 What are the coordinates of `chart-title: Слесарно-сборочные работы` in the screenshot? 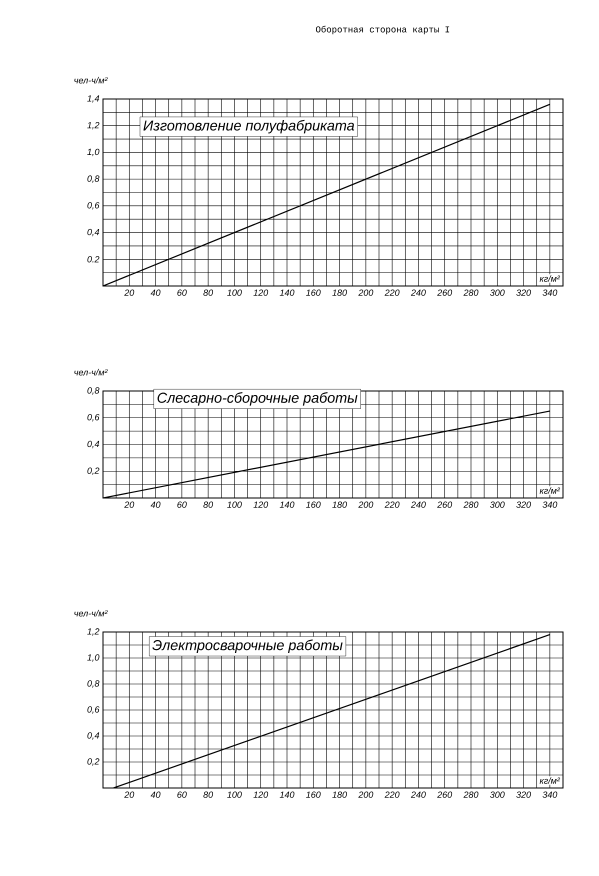 It's located at (258, 399).